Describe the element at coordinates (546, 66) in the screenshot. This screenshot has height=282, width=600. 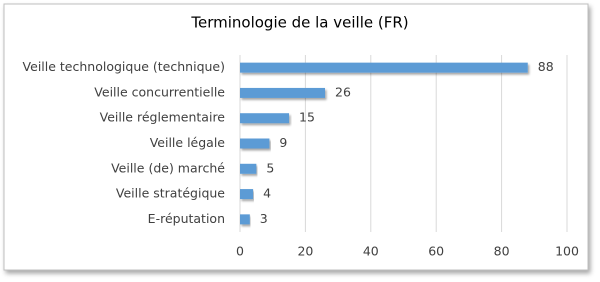
I see `data-label: 88` at that location.